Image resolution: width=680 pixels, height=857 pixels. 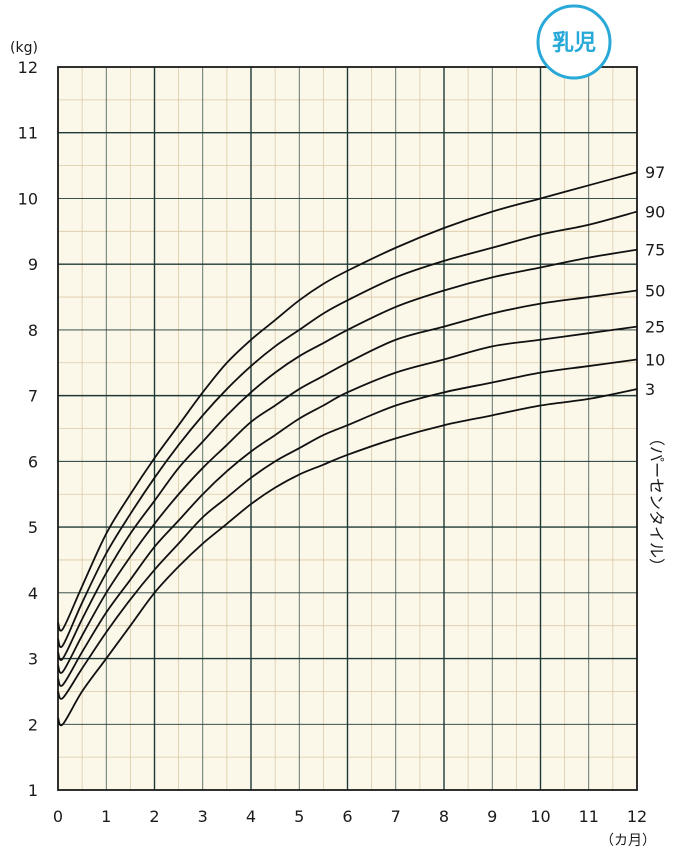 What do you see at coordinates (655, 359) in the screenshot?
I see `percentile-label-10: 10` at bounding box center [655, 359].